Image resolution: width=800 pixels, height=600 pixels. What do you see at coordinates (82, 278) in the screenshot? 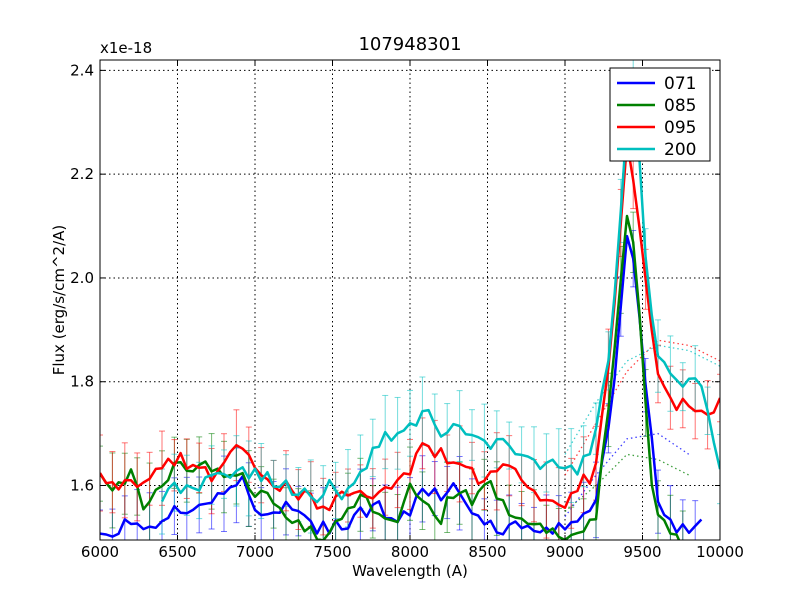
I see `y-tick-label: 2.0` at bounding box center [82, 278].